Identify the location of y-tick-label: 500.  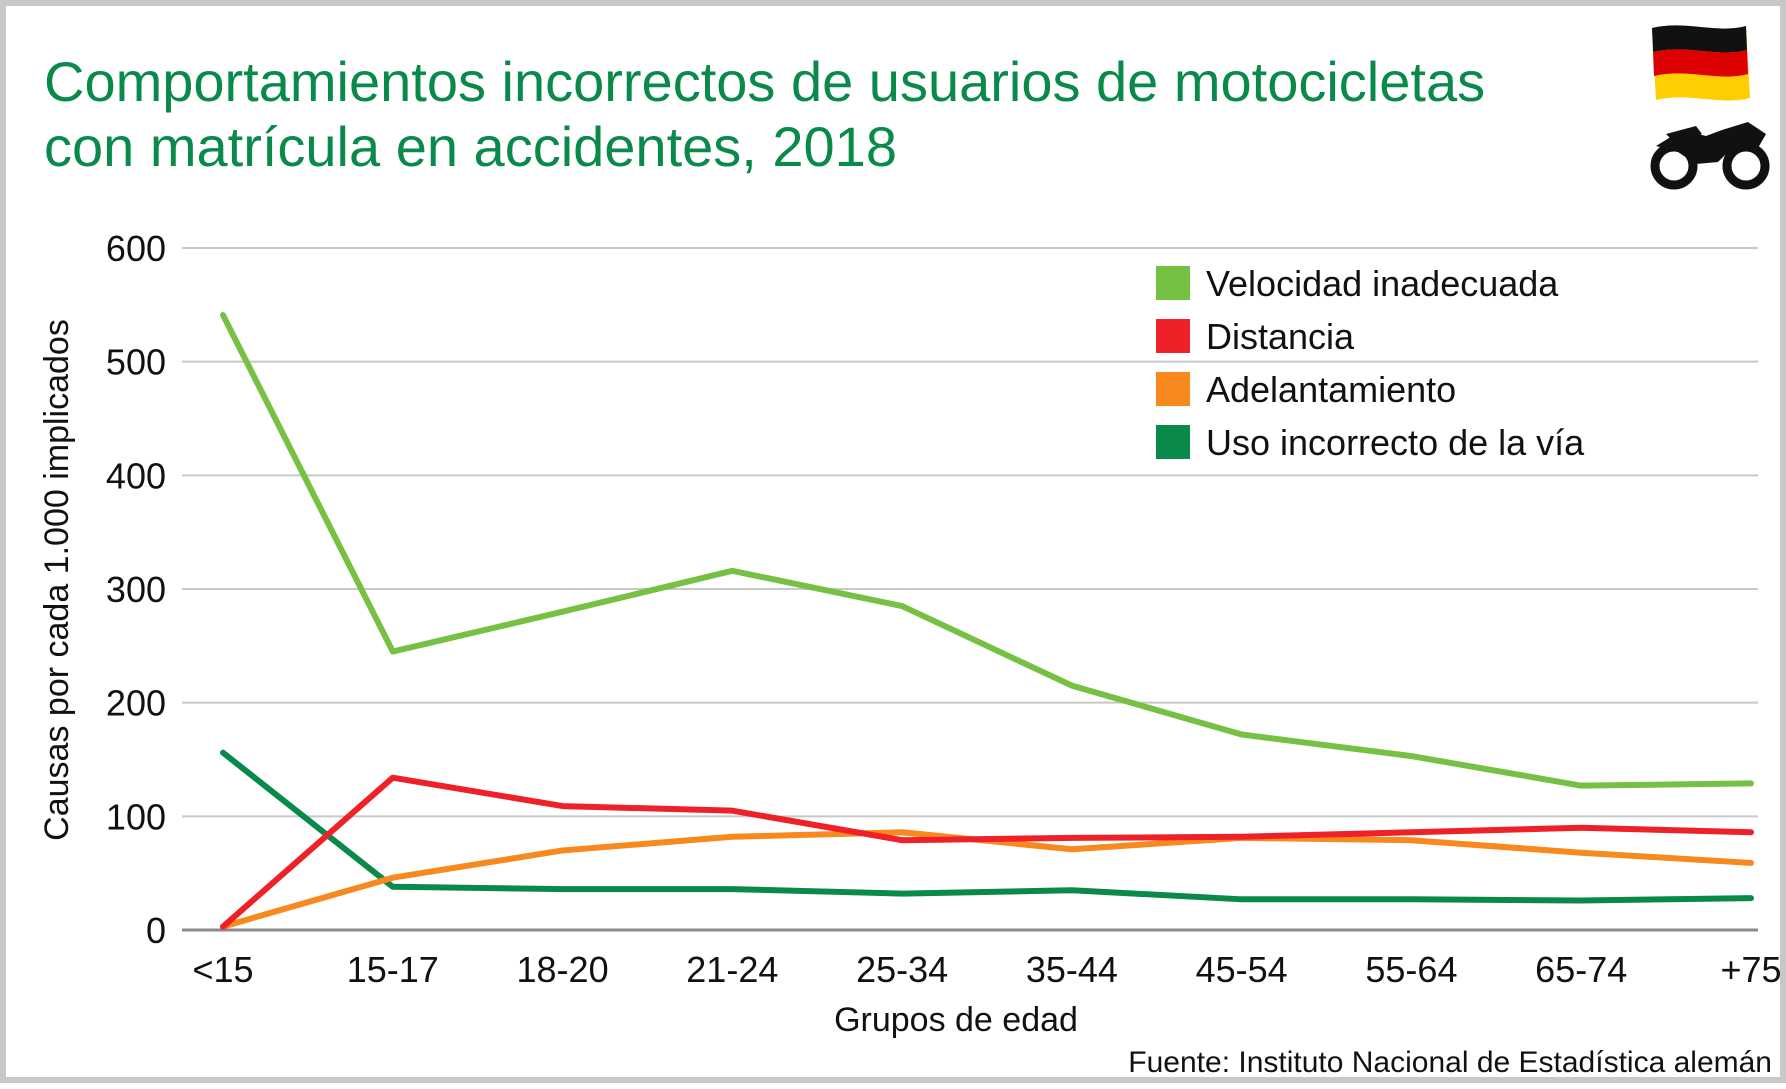
(136, 362).